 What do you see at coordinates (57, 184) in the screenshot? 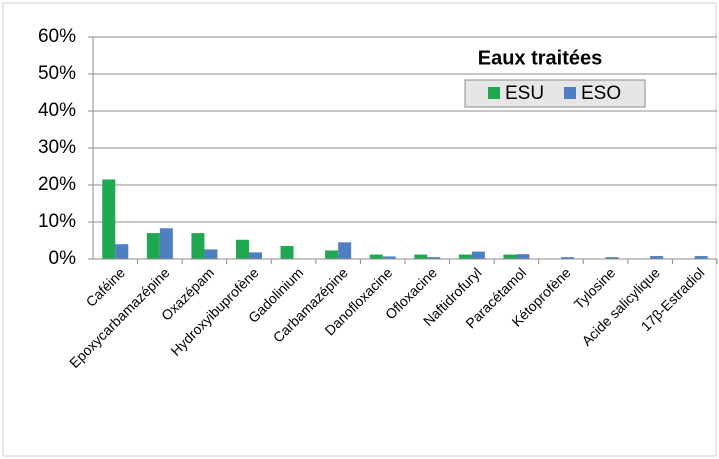
I see `y-tick-label: 20%` at bounding box center [57, 184].